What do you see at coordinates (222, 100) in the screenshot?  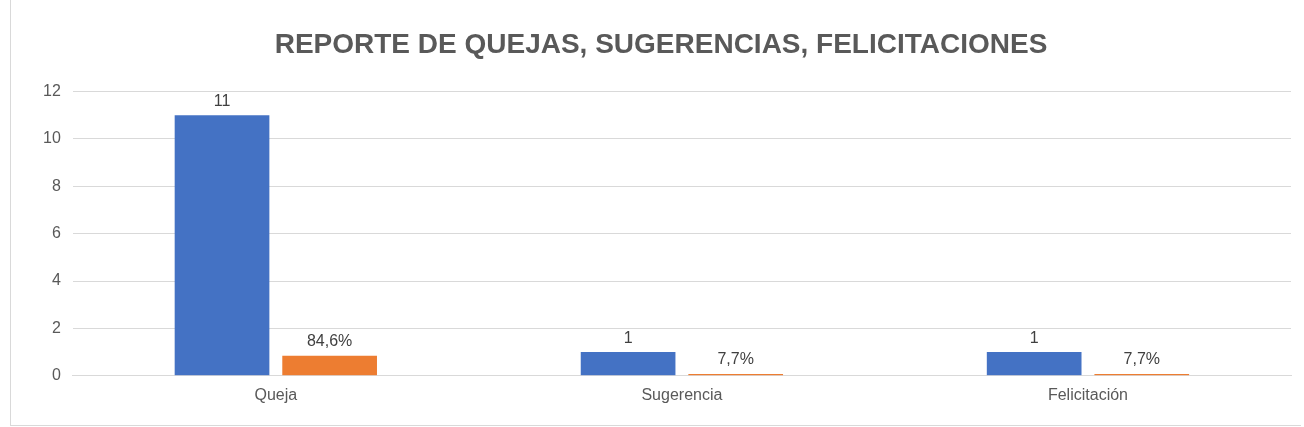 I see `data-label: 11` at bounding box center [222, 100].